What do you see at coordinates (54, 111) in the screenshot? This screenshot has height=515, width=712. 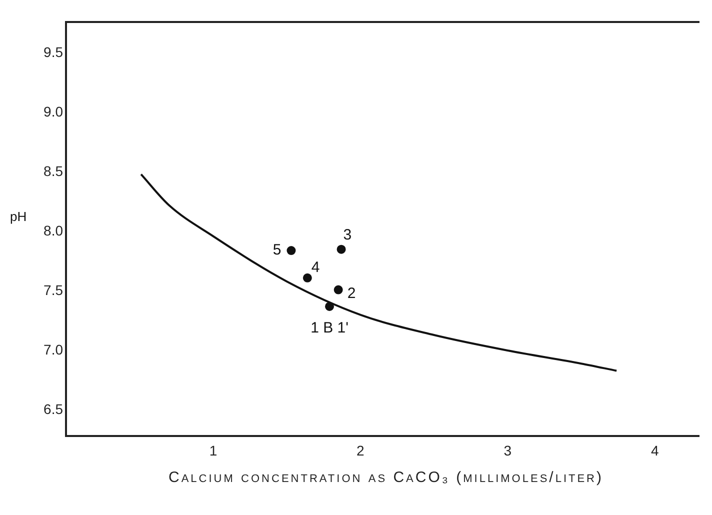 I see `y-tick-label: 9.0` at bounding box center [54, 111].